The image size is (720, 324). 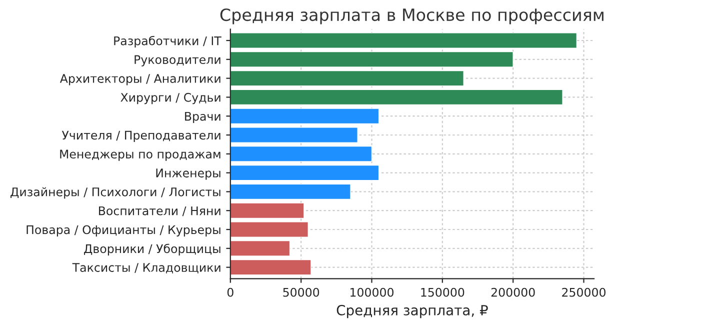 What do you see at coordinates (442, 292) in the screenshot?
I see `x-tick-label: 150000` at bounding box center [442, 292].